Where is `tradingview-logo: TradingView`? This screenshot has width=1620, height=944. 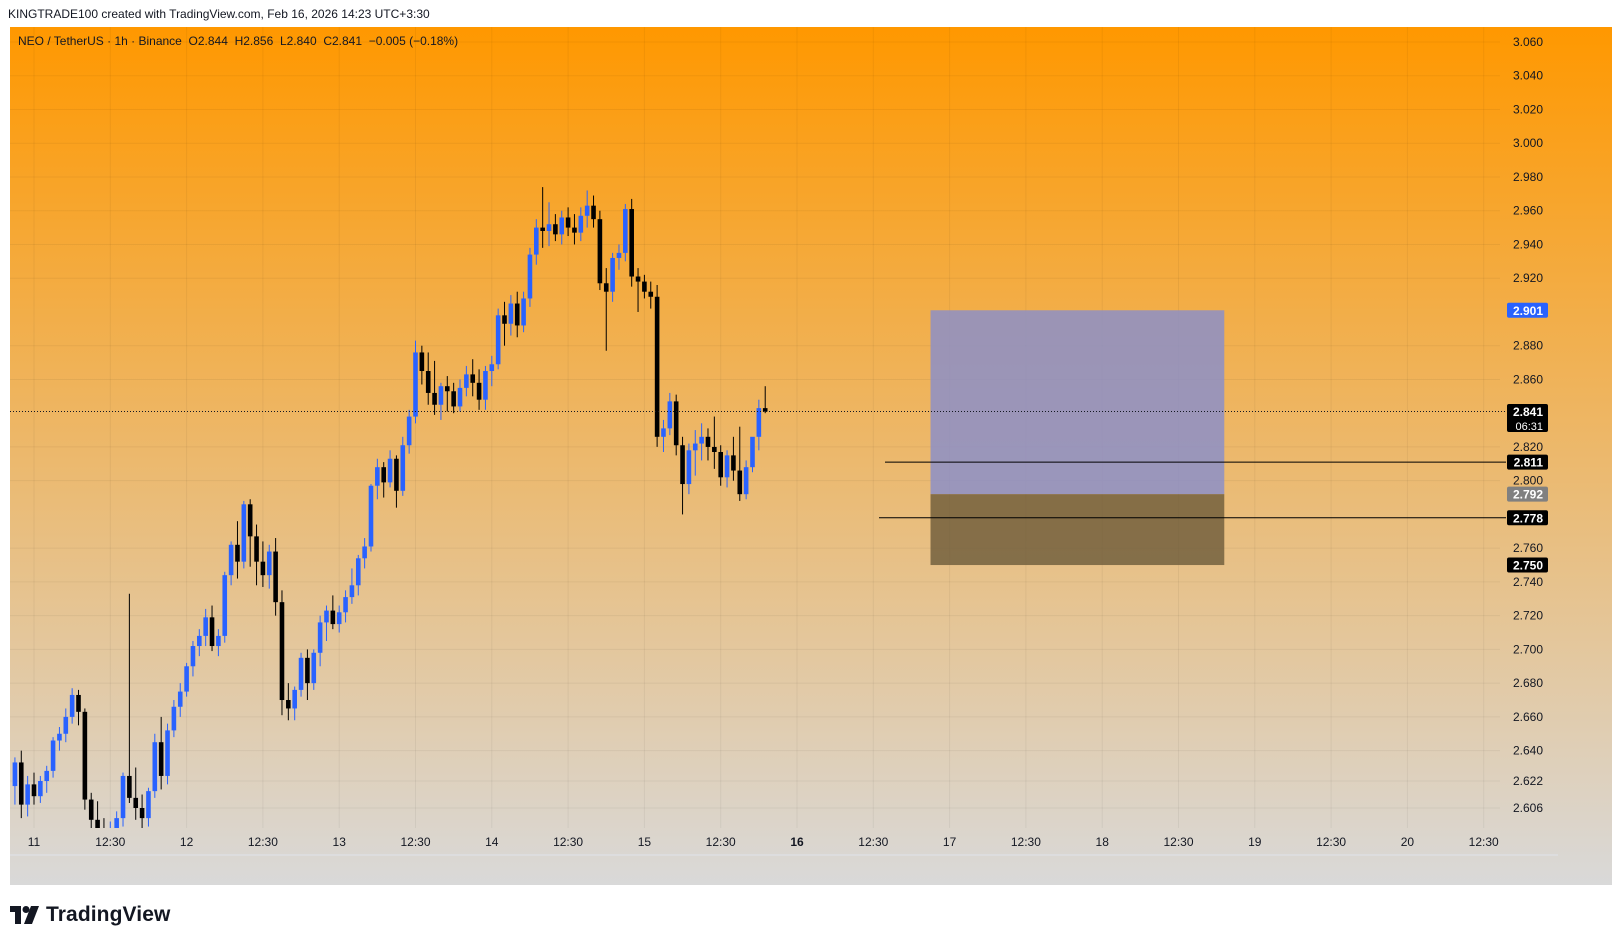 tradingview-logo: TradingView is located at coordinates (90, 915).